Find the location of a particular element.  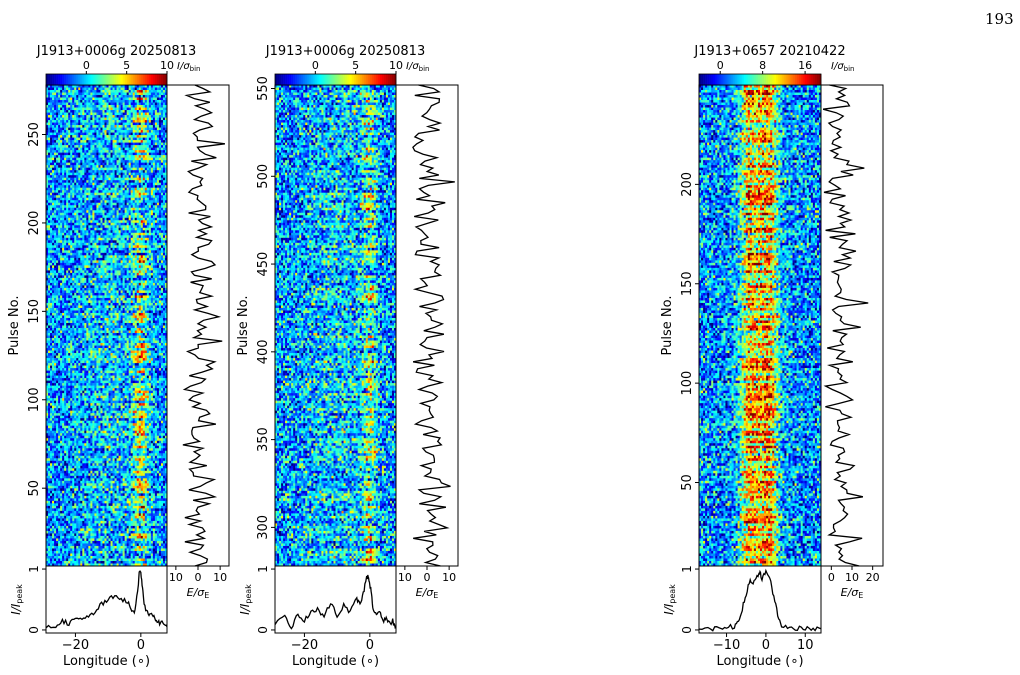

colorbar-tick-label-16: 16 is located at coordinates (805, 65).